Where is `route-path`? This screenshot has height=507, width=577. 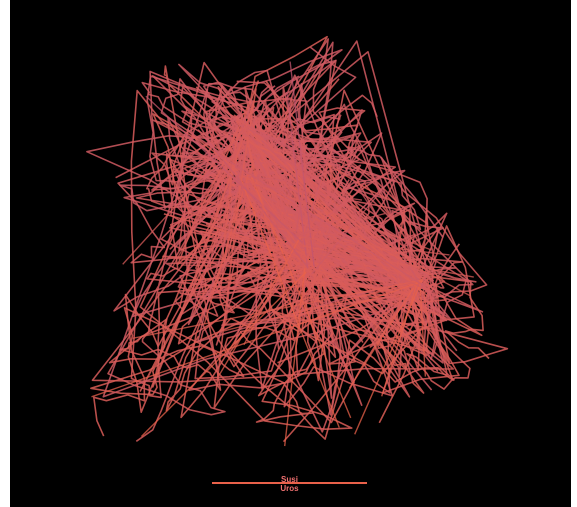
route-path is located at coordinates (266, 218).